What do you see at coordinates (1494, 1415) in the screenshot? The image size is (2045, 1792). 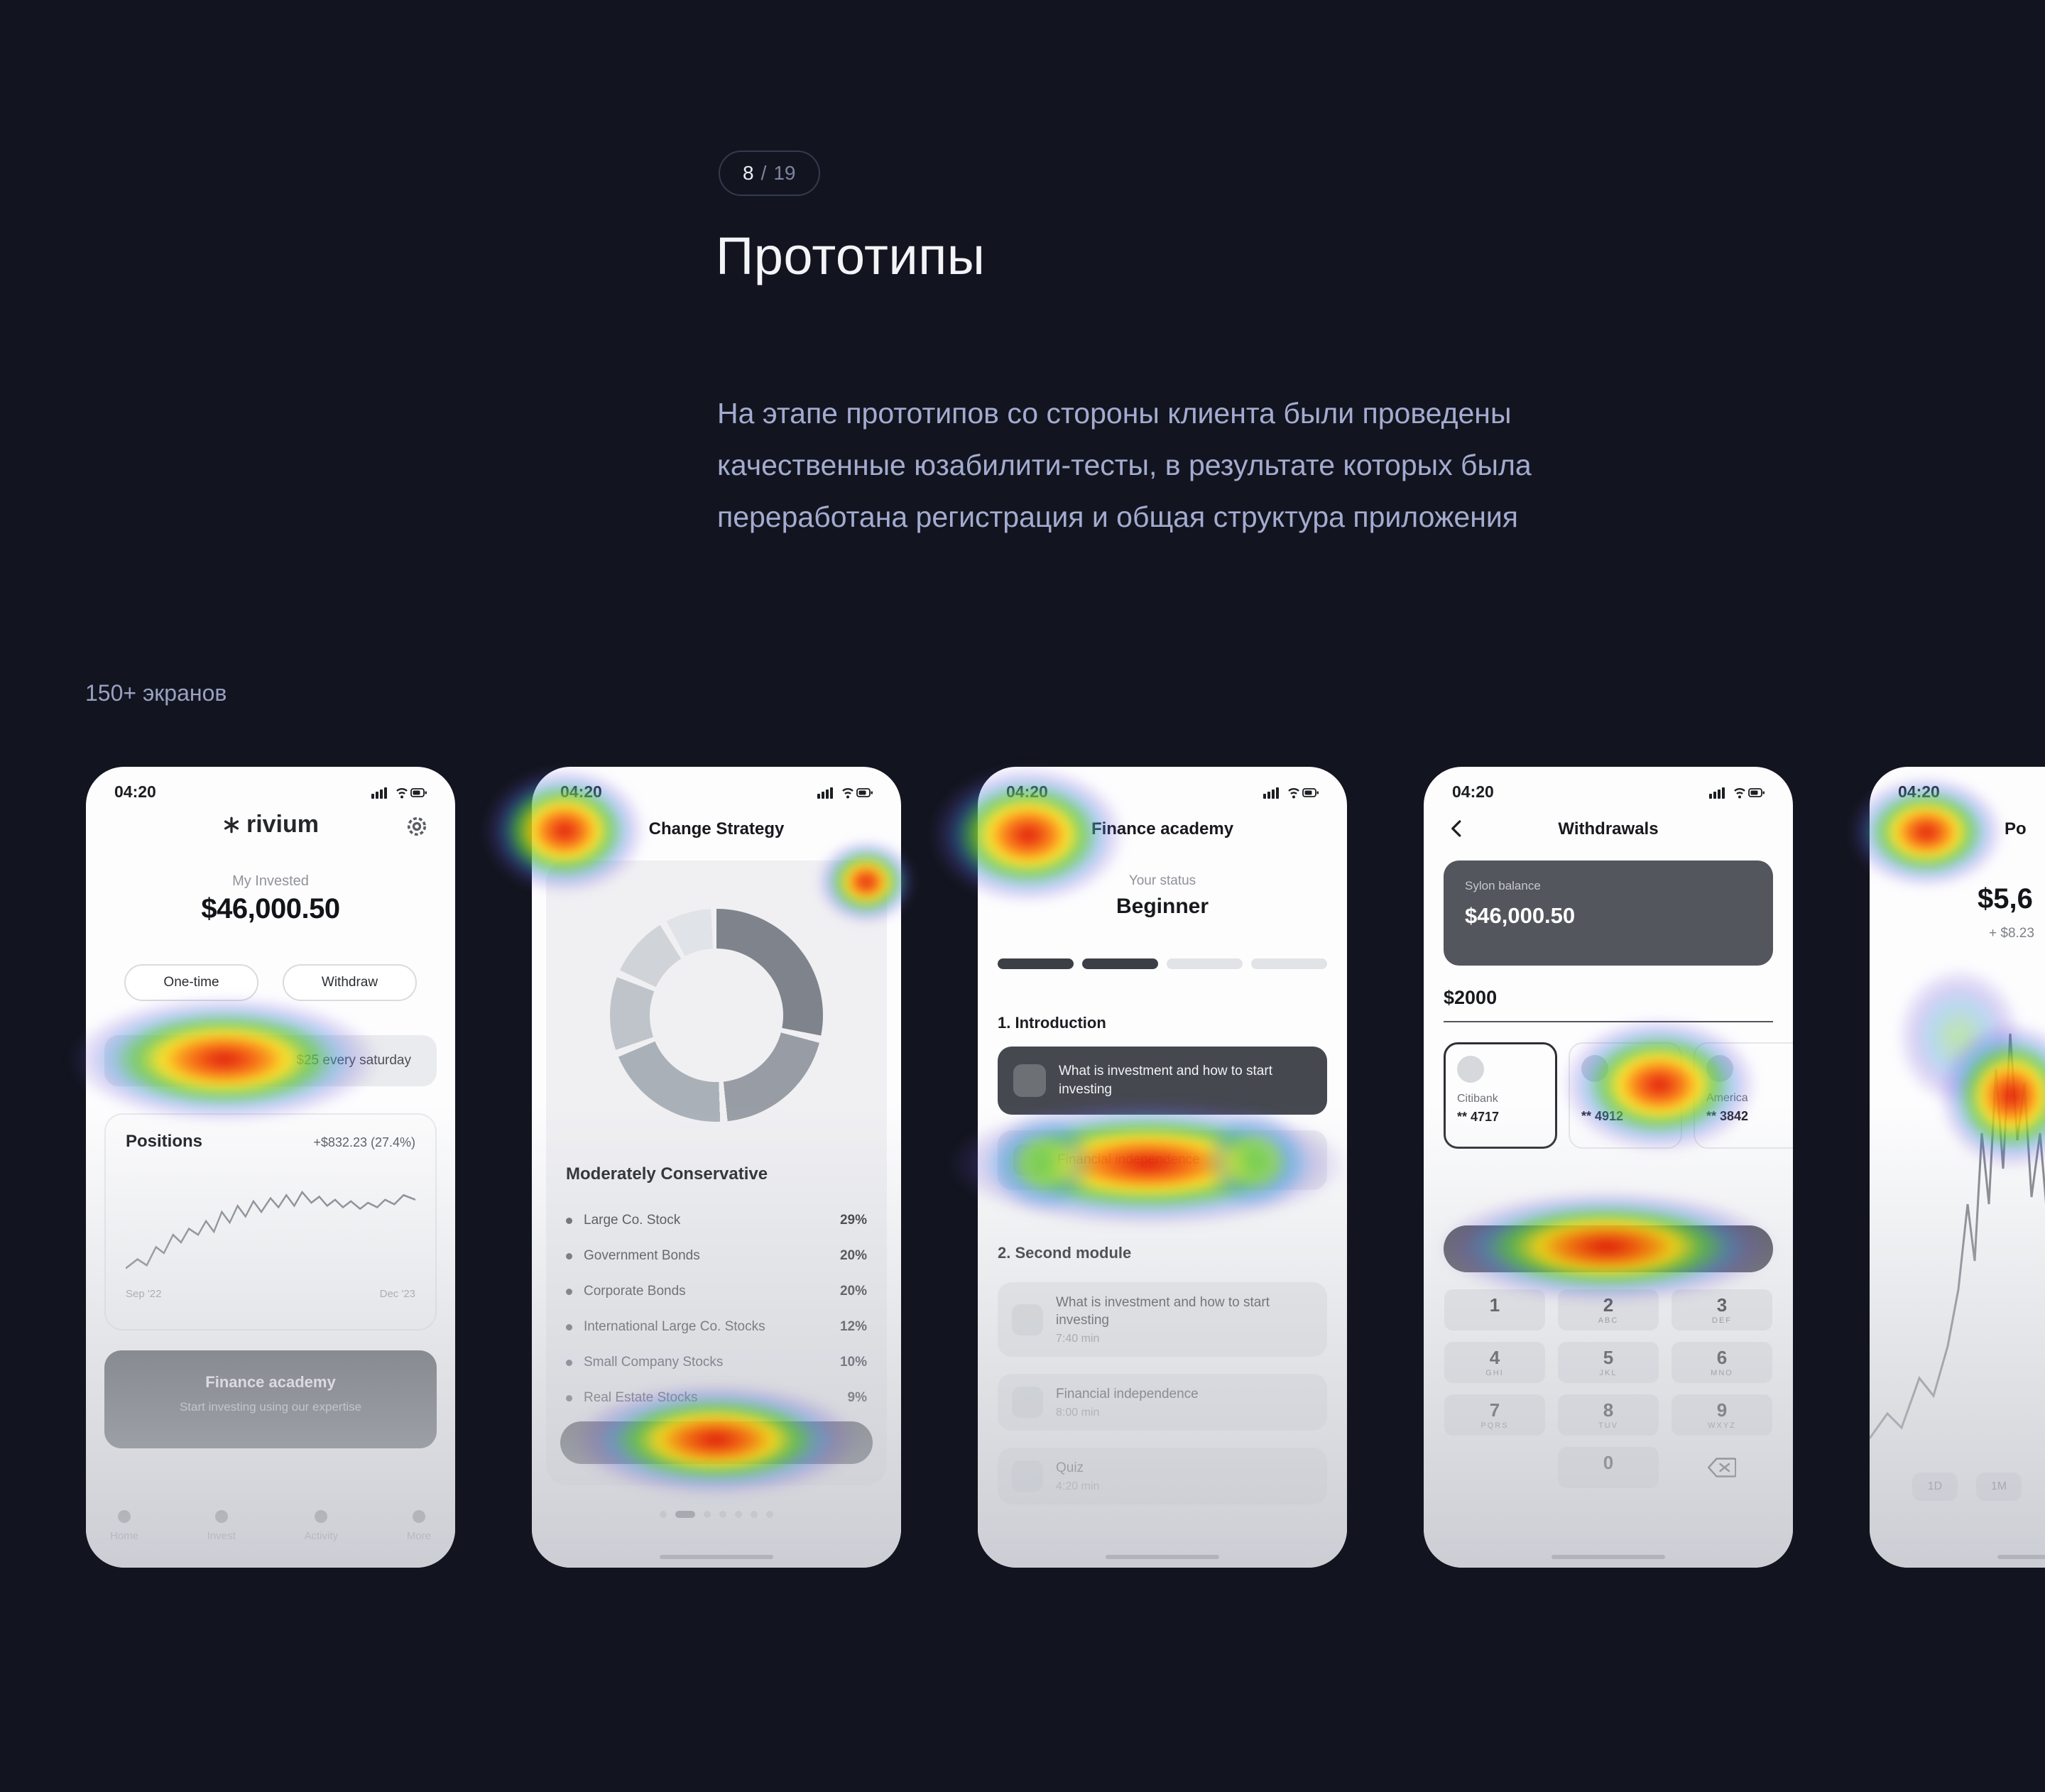 I see `keypad-key-7: 7 PQRS` at bounding box center [1494, 1415].